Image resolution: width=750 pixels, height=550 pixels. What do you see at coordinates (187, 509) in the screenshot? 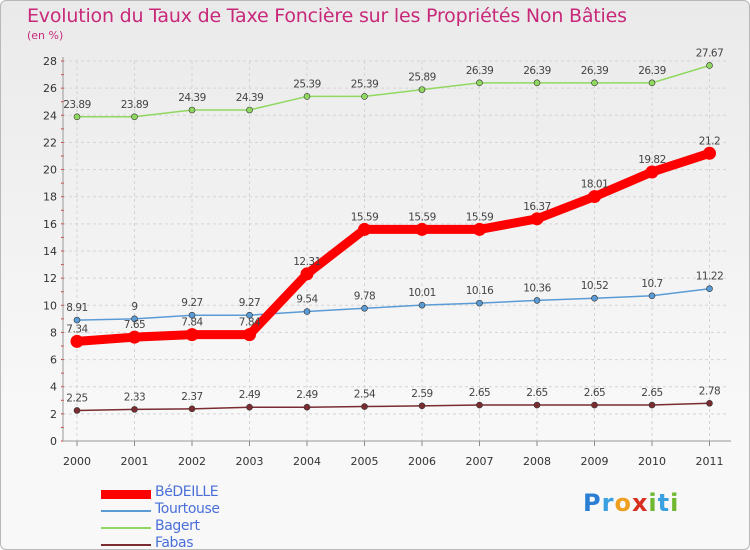
I see `legend-label: Tourtouse` at bounding box center [187, 509].